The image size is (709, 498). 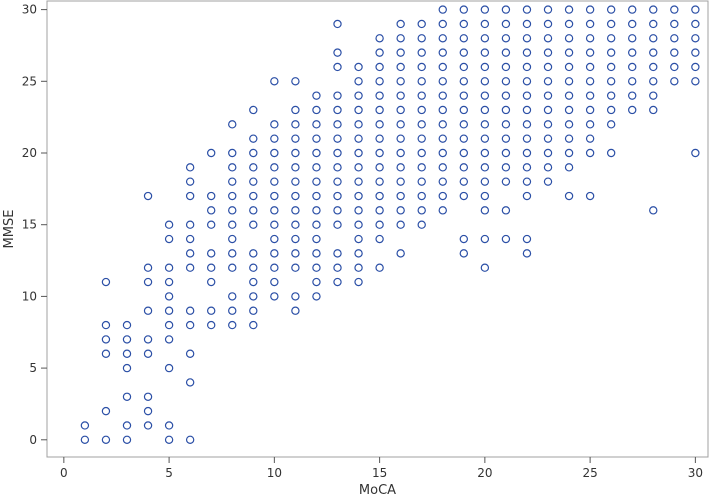 I want to click on y-axis-label: MMSE, so click(x=9, y=229).